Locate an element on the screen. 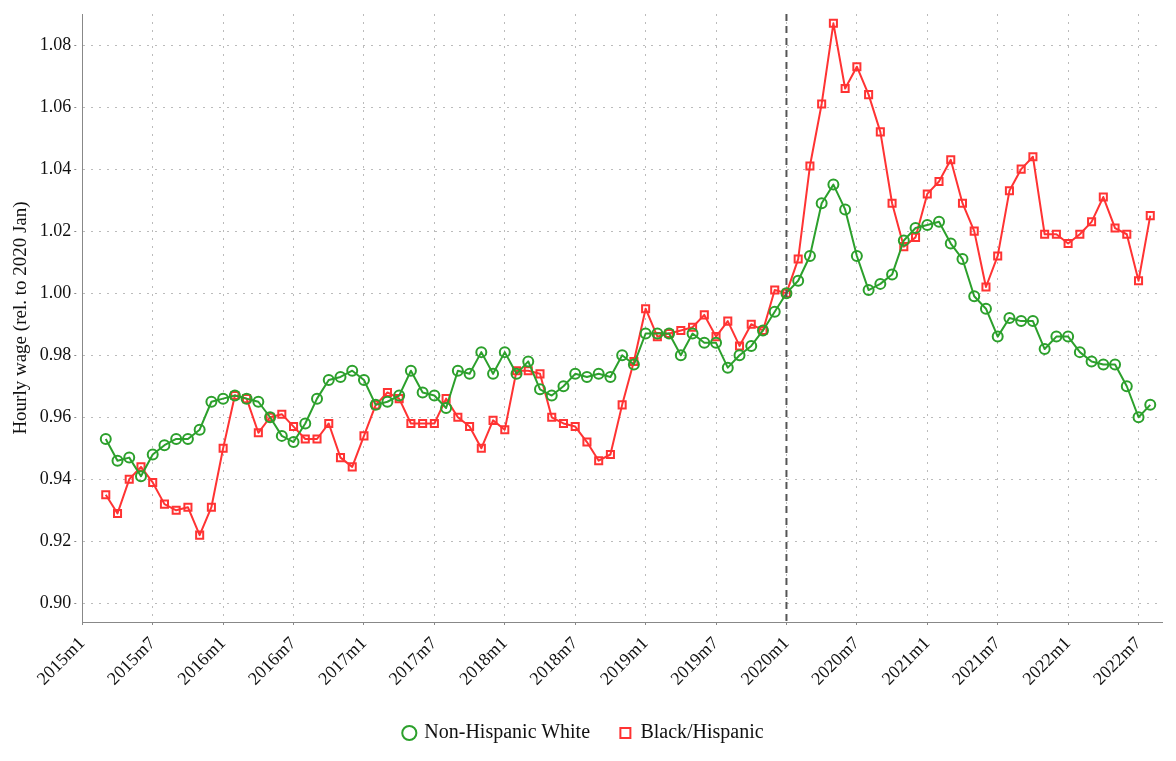  legend-label: Black/Hispanic is located at coordinates (702, 732).